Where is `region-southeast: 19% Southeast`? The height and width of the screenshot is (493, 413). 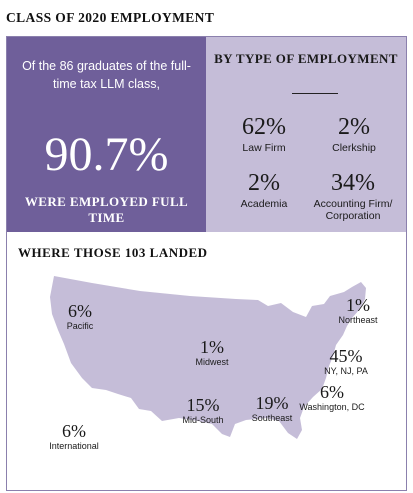
region-southeast: 19% Southeast is located at coordinates (272, 409).